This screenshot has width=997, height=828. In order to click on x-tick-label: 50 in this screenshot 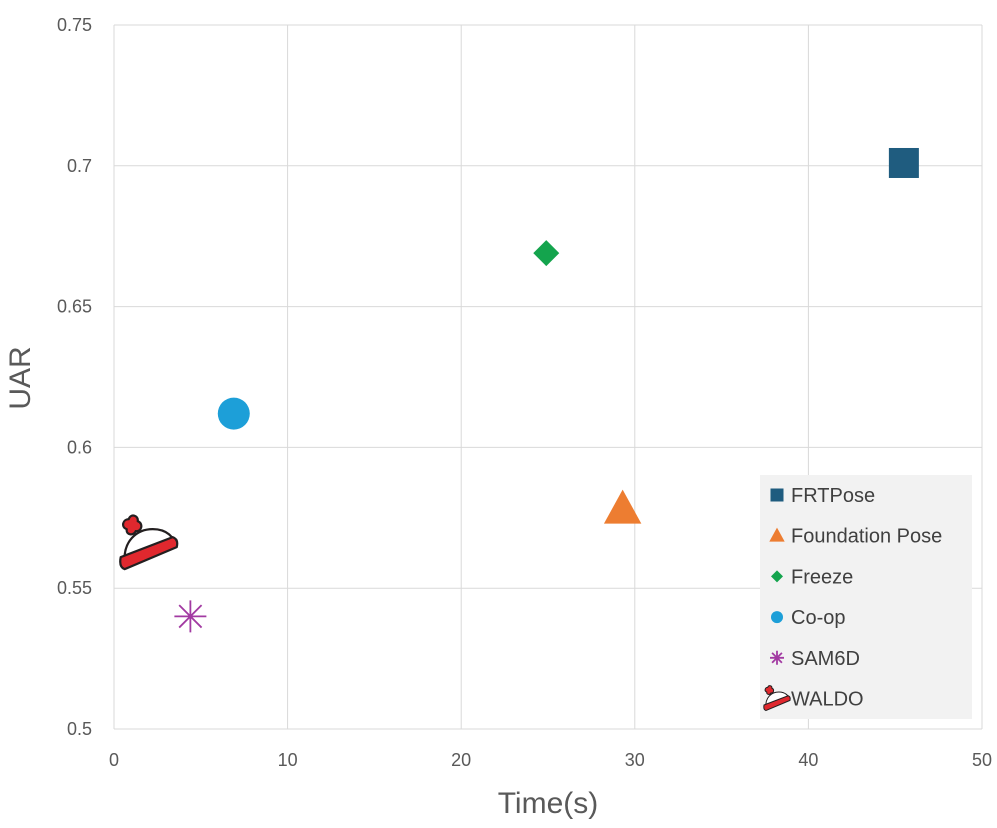, I will do `click(982, 760)`.